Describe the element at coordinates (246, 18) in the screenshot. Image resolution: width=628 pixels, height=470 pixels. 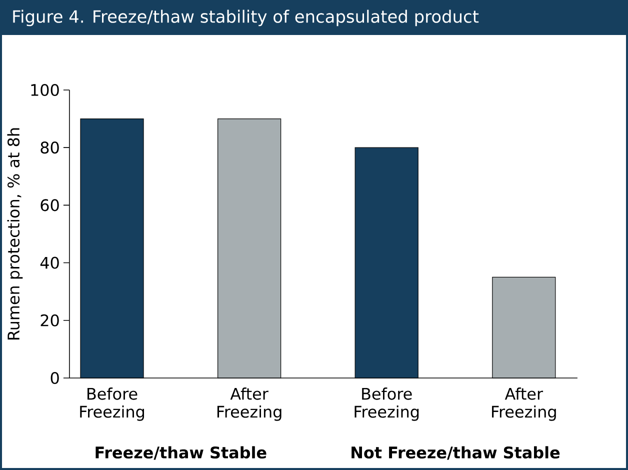
I see `chart-title: Figure 4. Freeze/thaw stability of encapsulated product` at that location.